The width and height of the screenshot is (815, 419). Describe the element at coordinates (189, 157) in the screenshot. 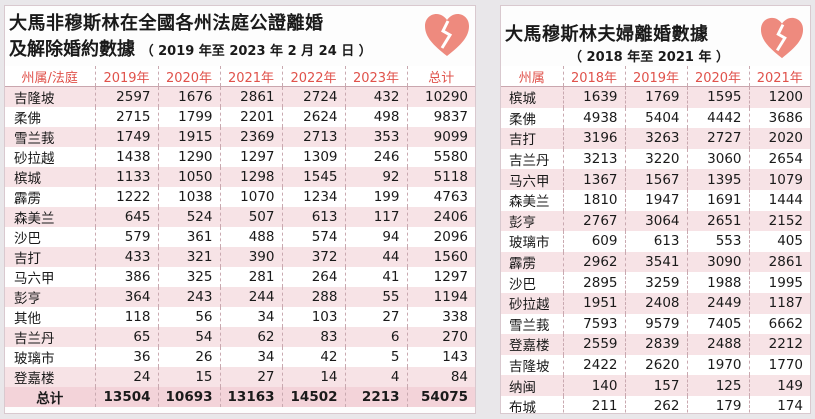

I see `row-value-cell: 1290` at that location.